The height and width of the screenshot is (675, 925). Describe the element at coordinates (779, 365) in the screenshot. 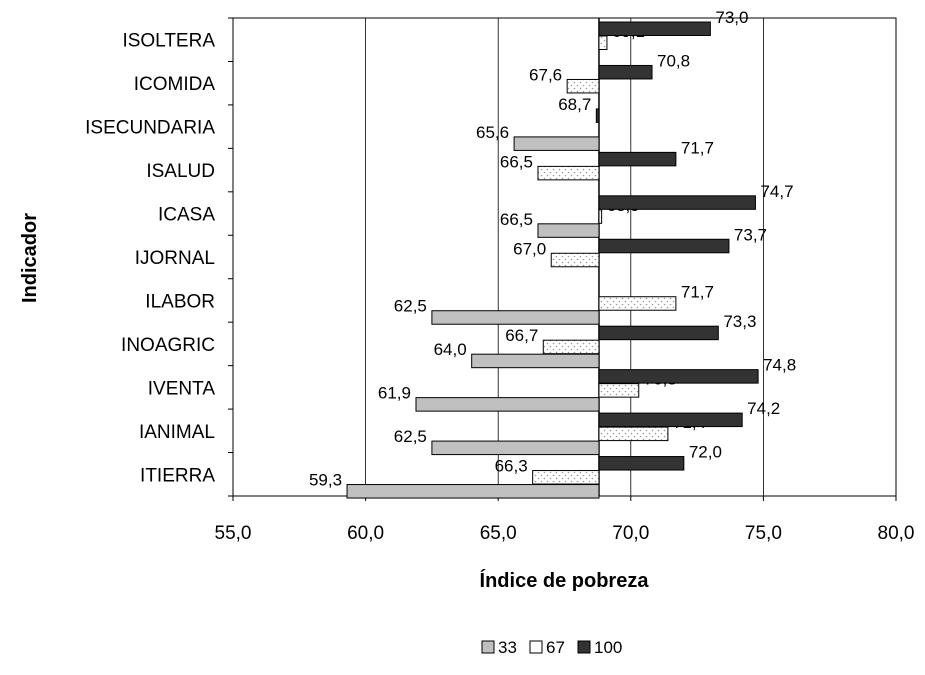

I see `data-label: 74,8` at that location.